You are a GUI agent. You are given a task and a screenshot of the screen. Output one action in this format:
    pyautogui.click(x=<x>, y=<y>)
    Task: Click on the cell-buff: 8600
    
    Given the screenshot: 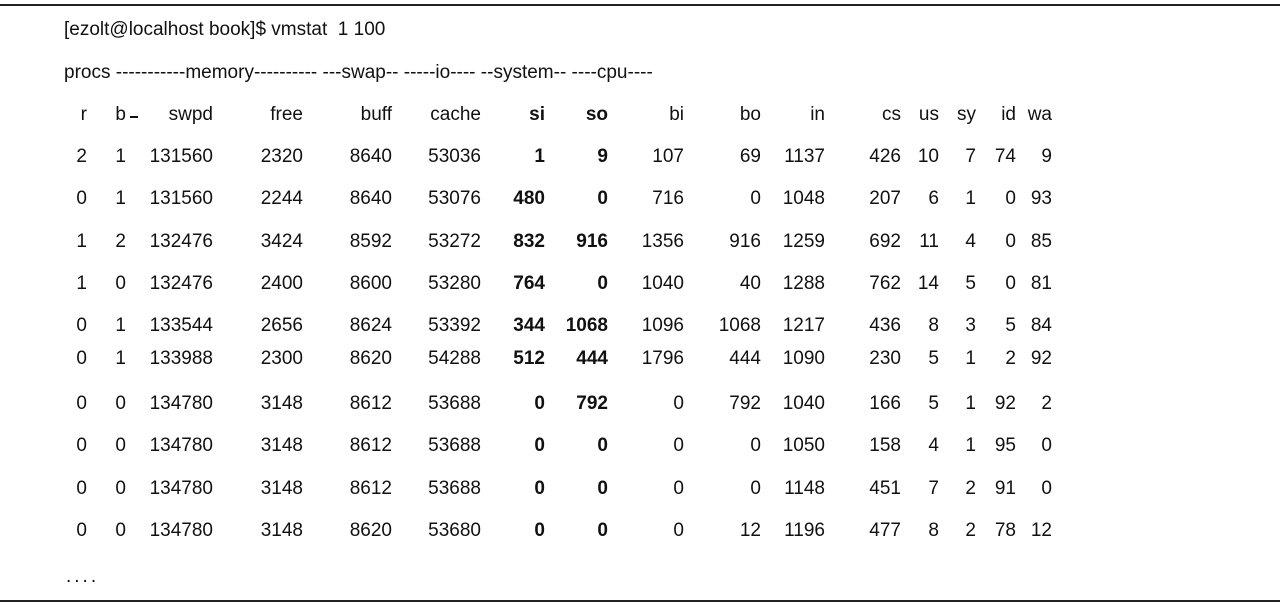 What is the action you would take?
    pyautogui.click(x=370, y=283)
    